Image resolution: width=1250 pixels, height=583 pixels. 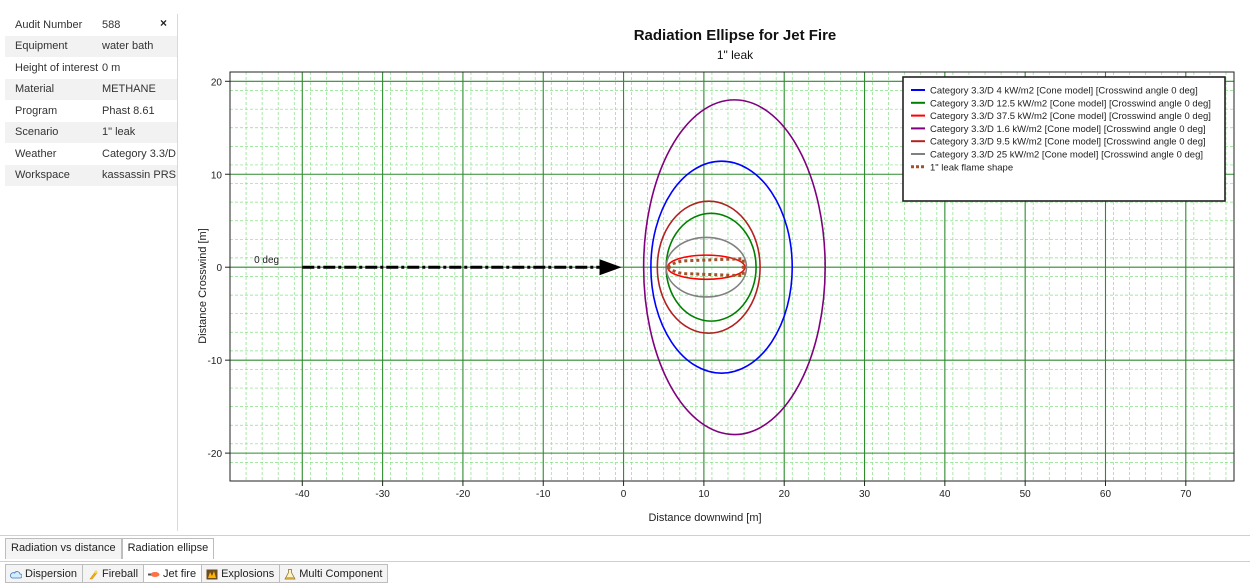 What do you see at coordinates (945, 494) in the screenshot?
I see `x-tick-label: 40` at bounding box center [945, 494].